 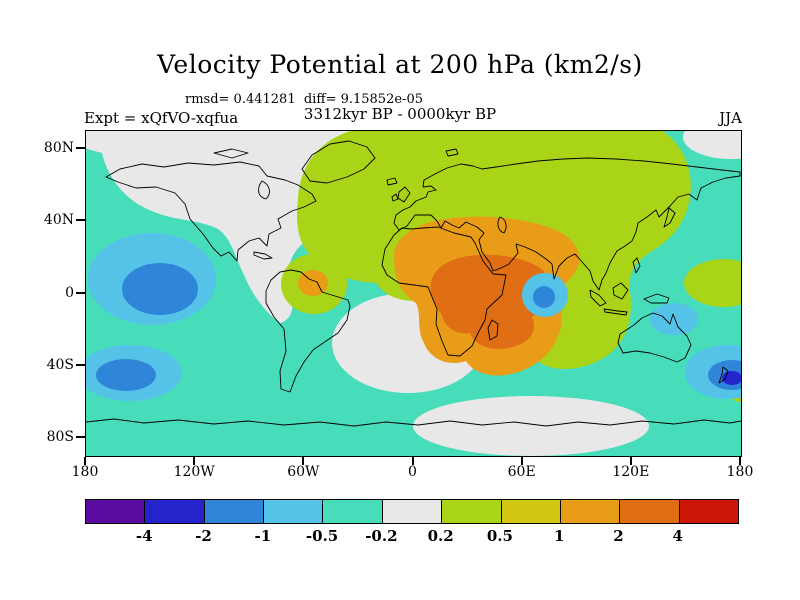 What do you see at coordinates (400, 64) in the screenshot?
I see `page-title: Velocity Potential at 200 hPa (km2/s)` at bounding box center [400, 64].